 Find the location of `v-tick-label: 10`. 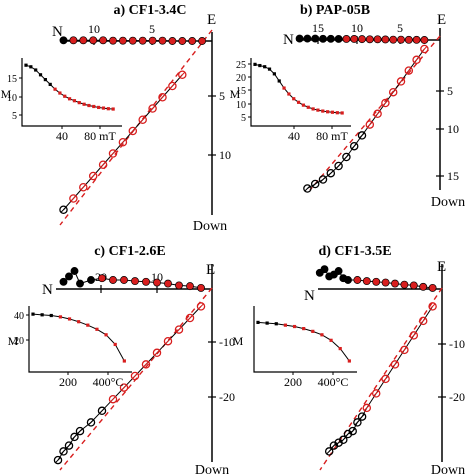

v-tick-label: 10 is located at coordinates (453, 129).